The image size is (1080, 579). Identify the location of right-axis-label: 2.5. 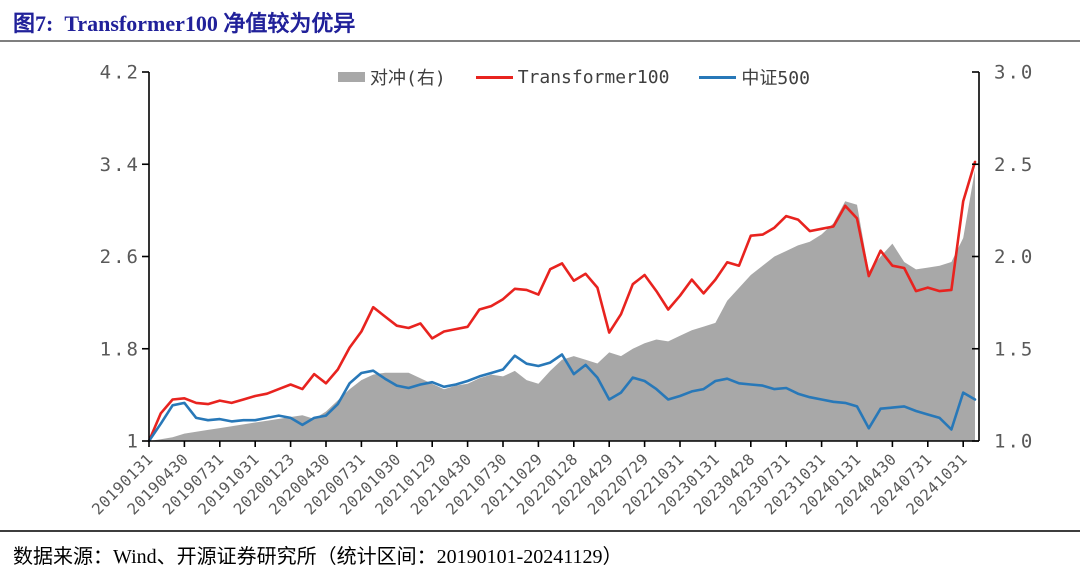
(1014, 165).